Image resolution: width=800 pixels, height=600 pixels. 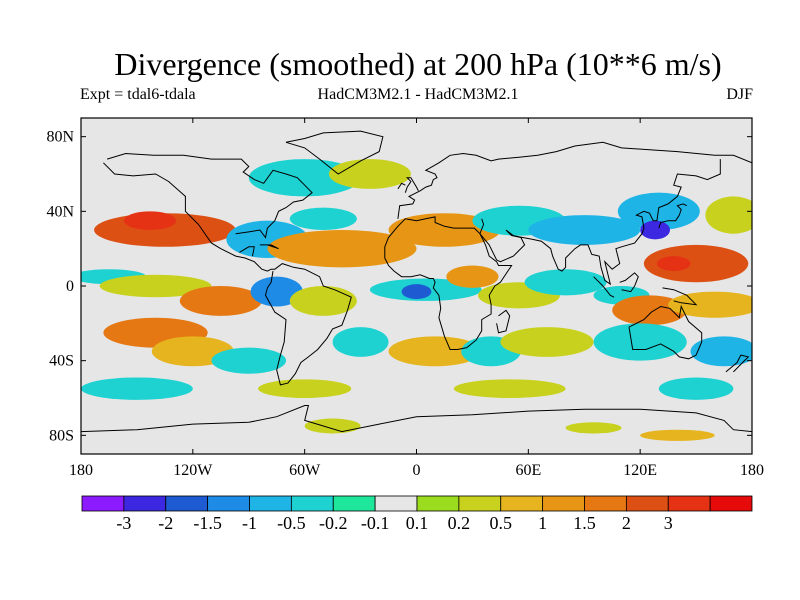 What do you see at coordinates (61, 361) in the screenshot?
I see `lat-tick-label-3: 40S` at bounding box center [61, 361].